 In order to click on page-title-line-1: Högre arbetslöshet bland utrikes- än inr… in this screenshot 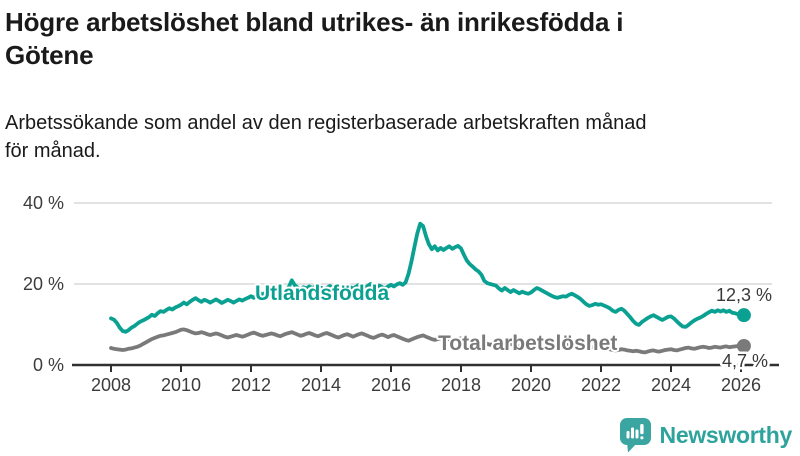, I will do `click(314, 22)`.